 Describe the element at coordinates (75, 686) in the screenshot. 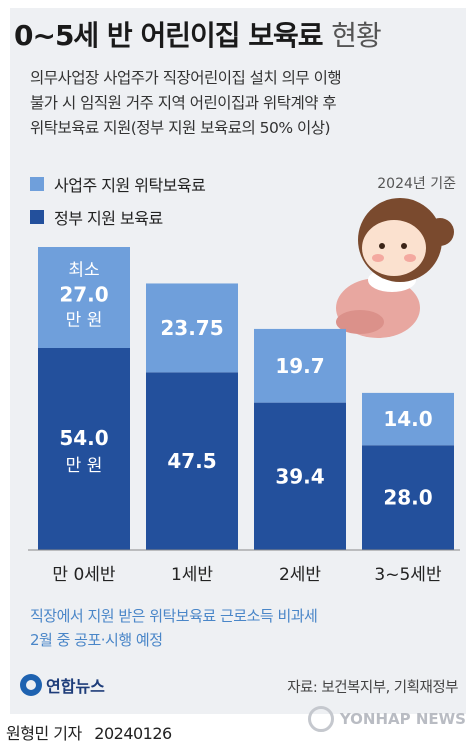

I see `yonhap-logo-text: 연합뉴스` at that location.